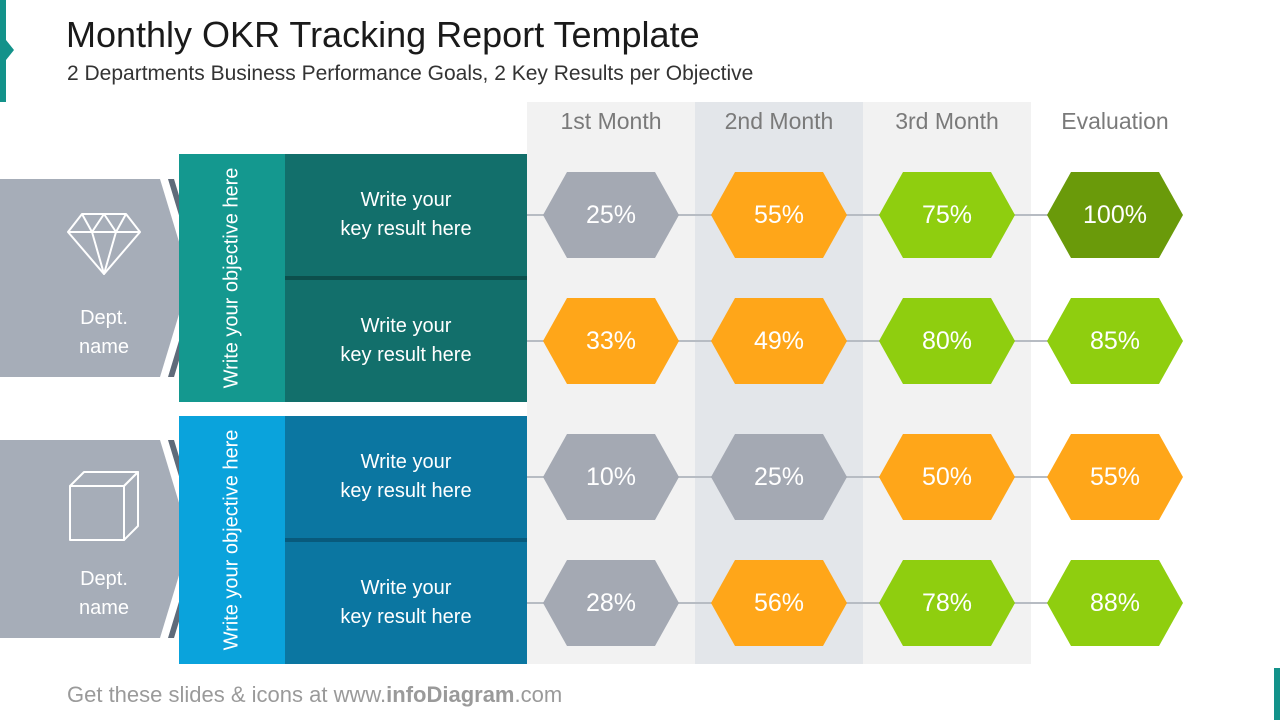  I want to click on progress-value: 56%, so click(779, 603).